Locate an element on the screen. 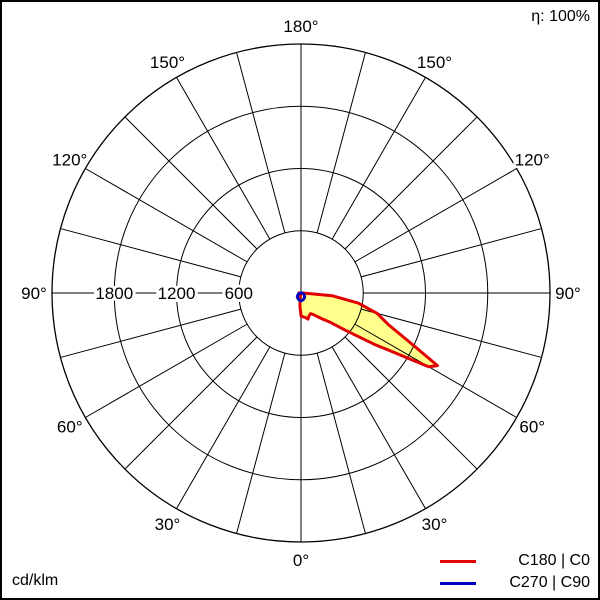 This screenshot has width=600, height=600. legend-label: C270 | C90 is located at coordinates (549, 582).